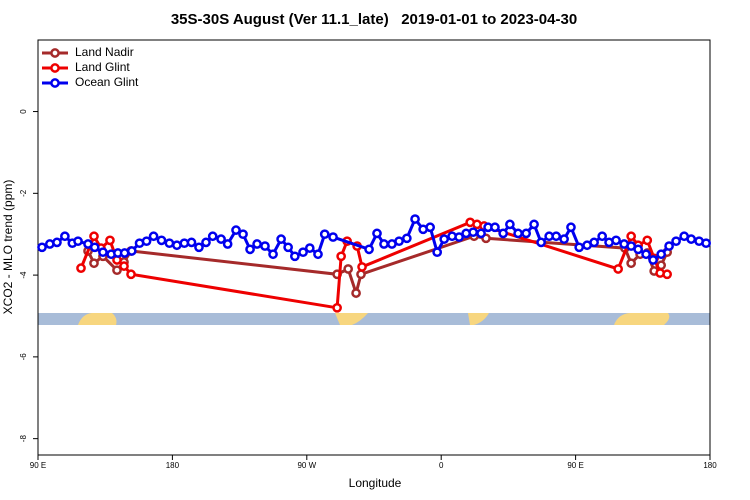 This screenshot has height=500, width=750. Describe the element at coordinates (107, 82) in the screenshot. I see `legend-label: Ocean Glint` at that location.